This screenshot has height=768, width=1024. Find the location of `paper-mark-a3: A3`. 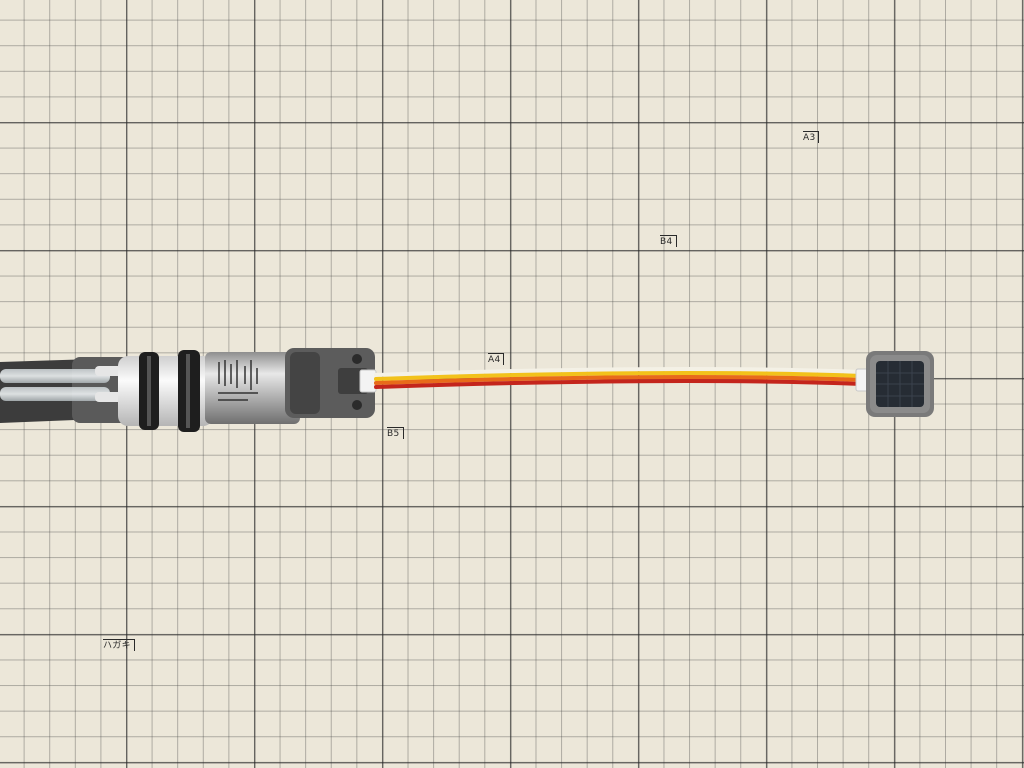

paper-mark-a3: A3 is located at coordinates (811, 137).